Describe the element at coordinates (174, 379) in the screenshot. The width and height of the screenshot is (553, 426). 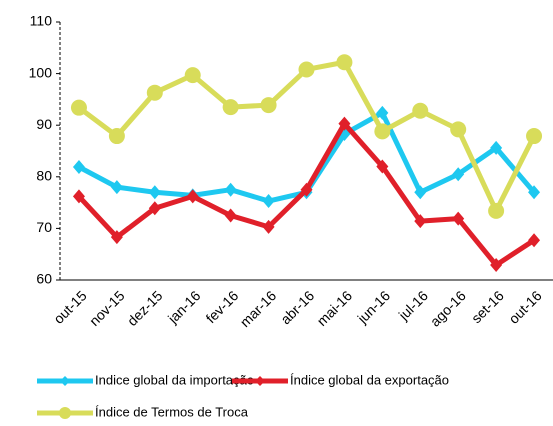
I see `legend-label: Indice global da importação` at that location.